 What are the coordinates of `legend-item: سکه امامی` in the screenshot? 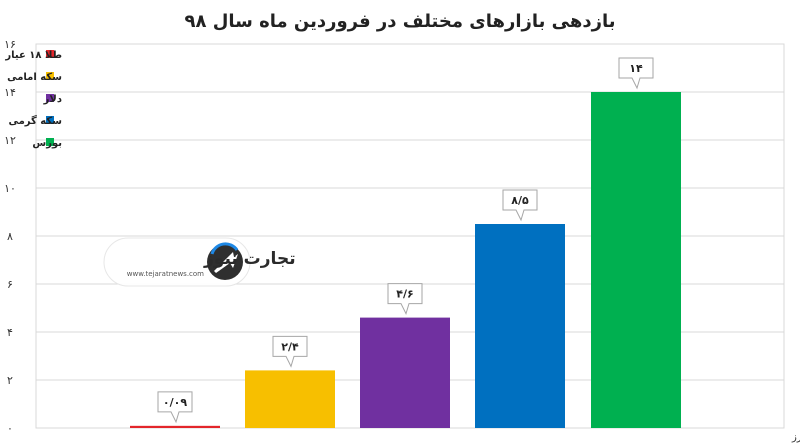 It's located at (34, 77).